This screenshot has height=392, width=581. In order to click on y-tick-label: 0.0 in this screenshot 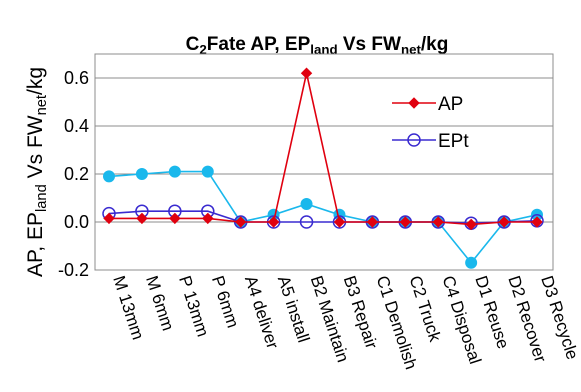, I will do `click(76, 222)`.